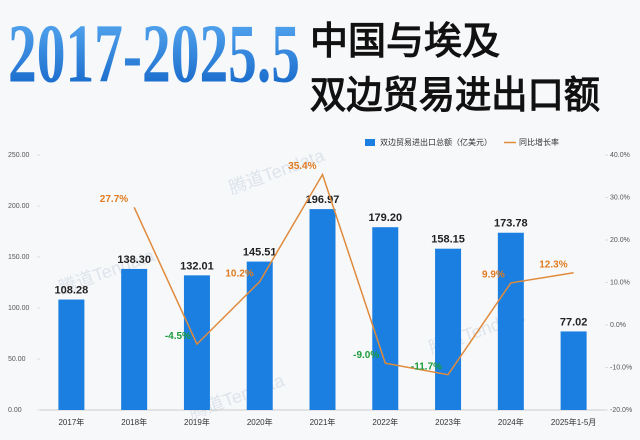 The height and width of the screenshot is (440, 640). I want to click on x-tick-label: 2022年, so click(385, 422).